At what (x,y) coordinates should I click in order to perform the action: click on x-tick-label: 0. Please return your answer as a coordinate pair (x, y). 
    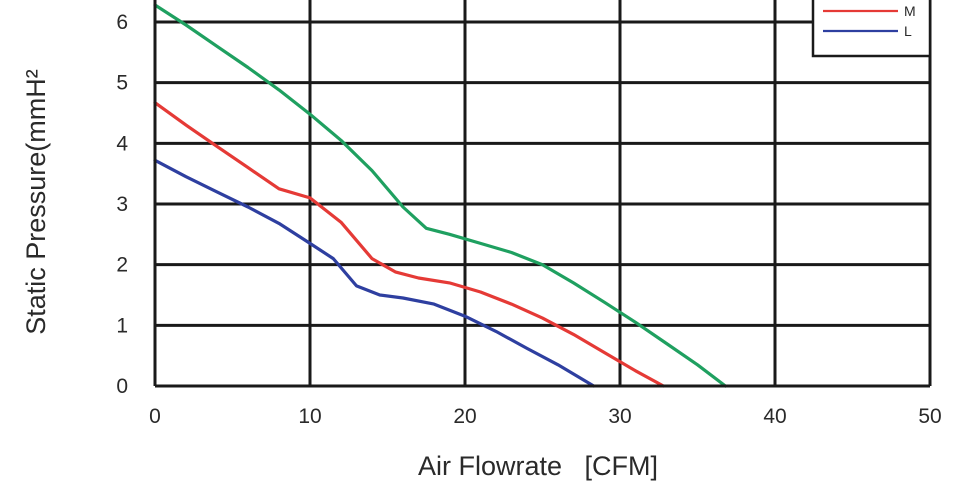
    Looking at the image, I should click on (155, 416).